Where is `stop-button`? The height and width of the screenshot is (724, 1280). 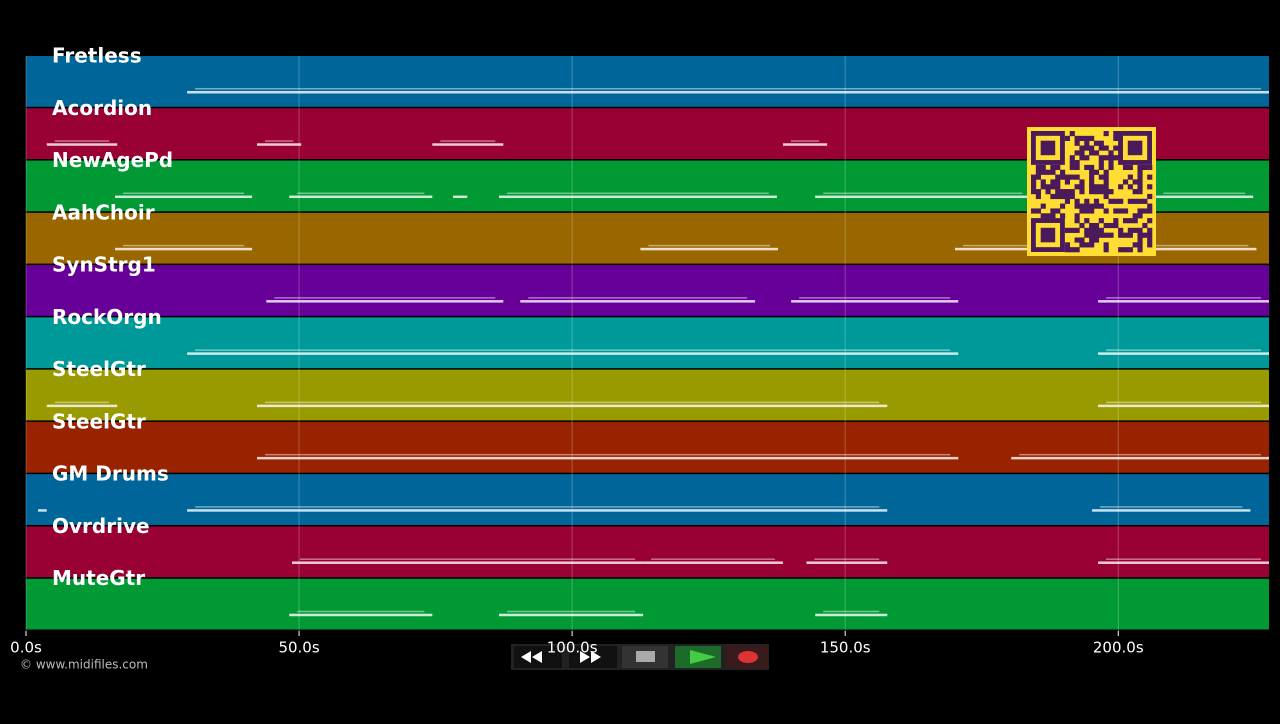 stop-button is located at coordinates (645, 657).